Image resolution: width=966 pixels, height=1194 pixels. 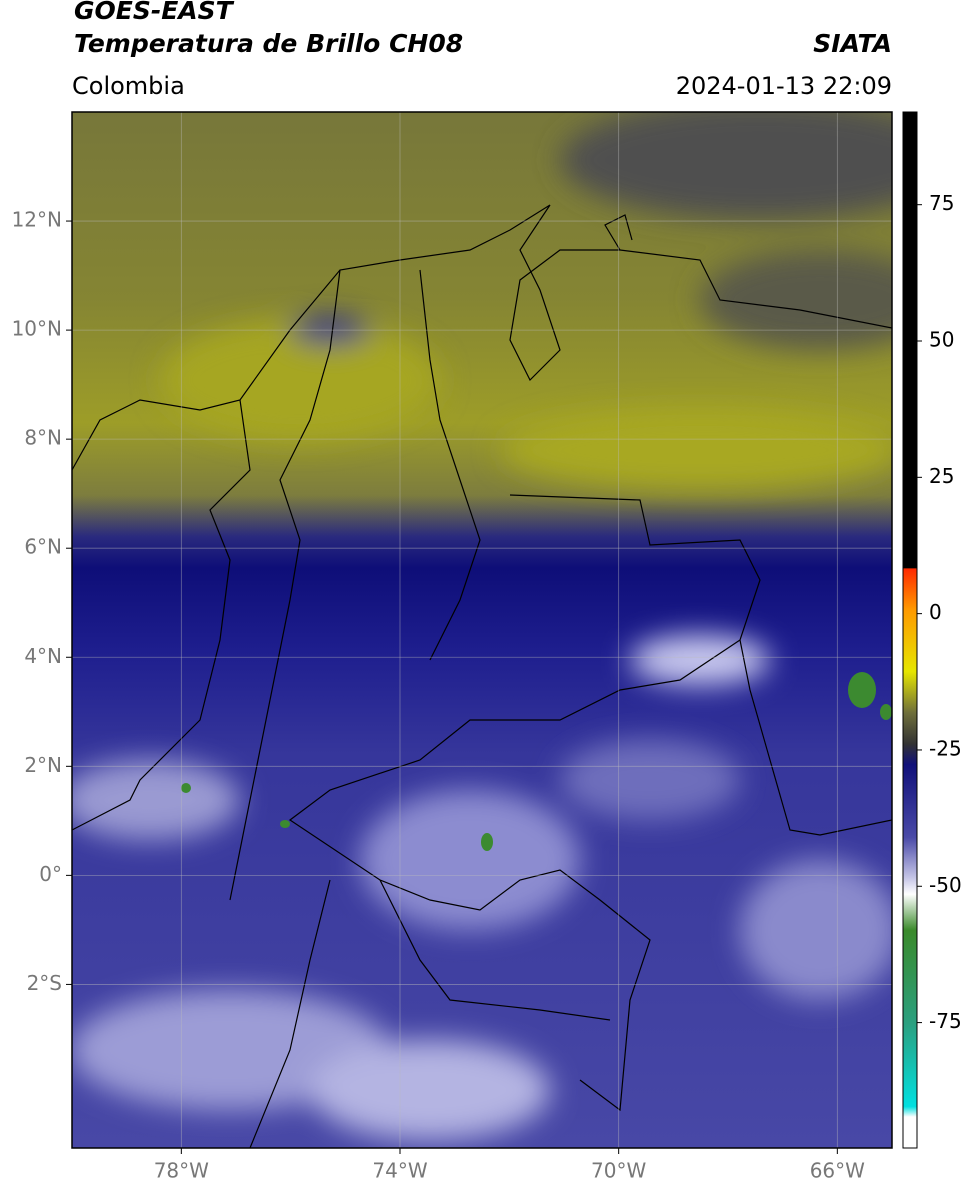 What do you see at coordinates (399, 1171) in the screenshot?
I see `x-tick-label: 74°W` at bounding box center [399, 1171].